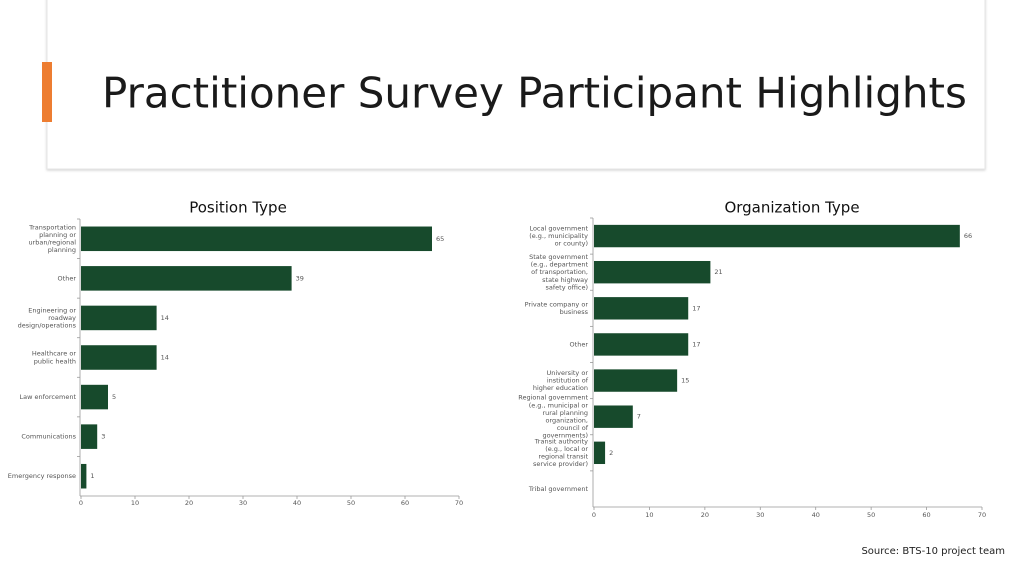 The height and width of the screenshot is (575, 1024). I want to click on y-tick-label: Communications, so click(48, 437).